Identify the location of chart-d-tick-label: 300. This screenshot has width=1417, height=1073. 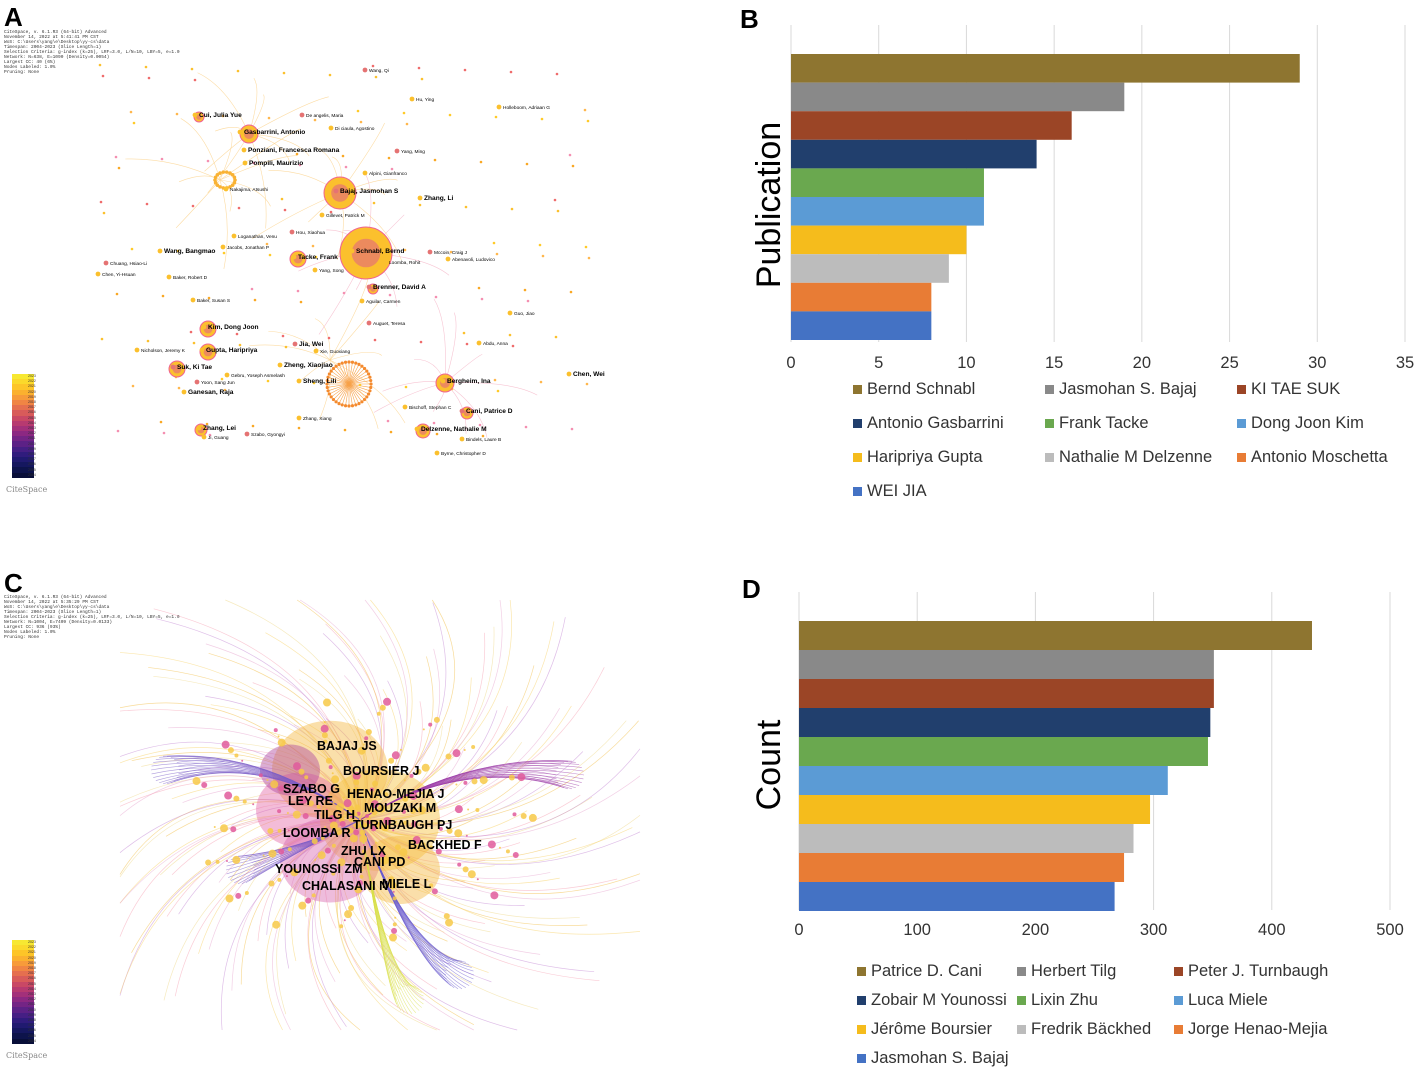
(1154, 930).